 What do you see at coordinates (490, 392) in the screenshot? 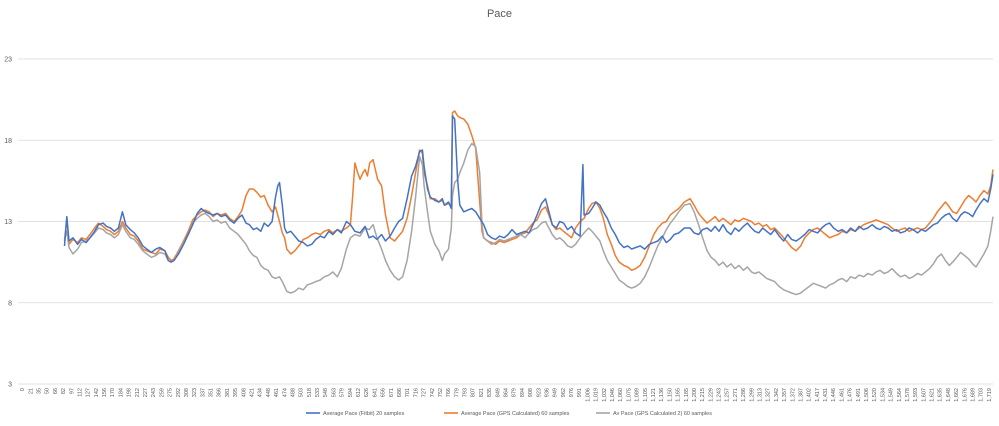
I see `x-tick-label: 835` at bounding box center [490, 392].